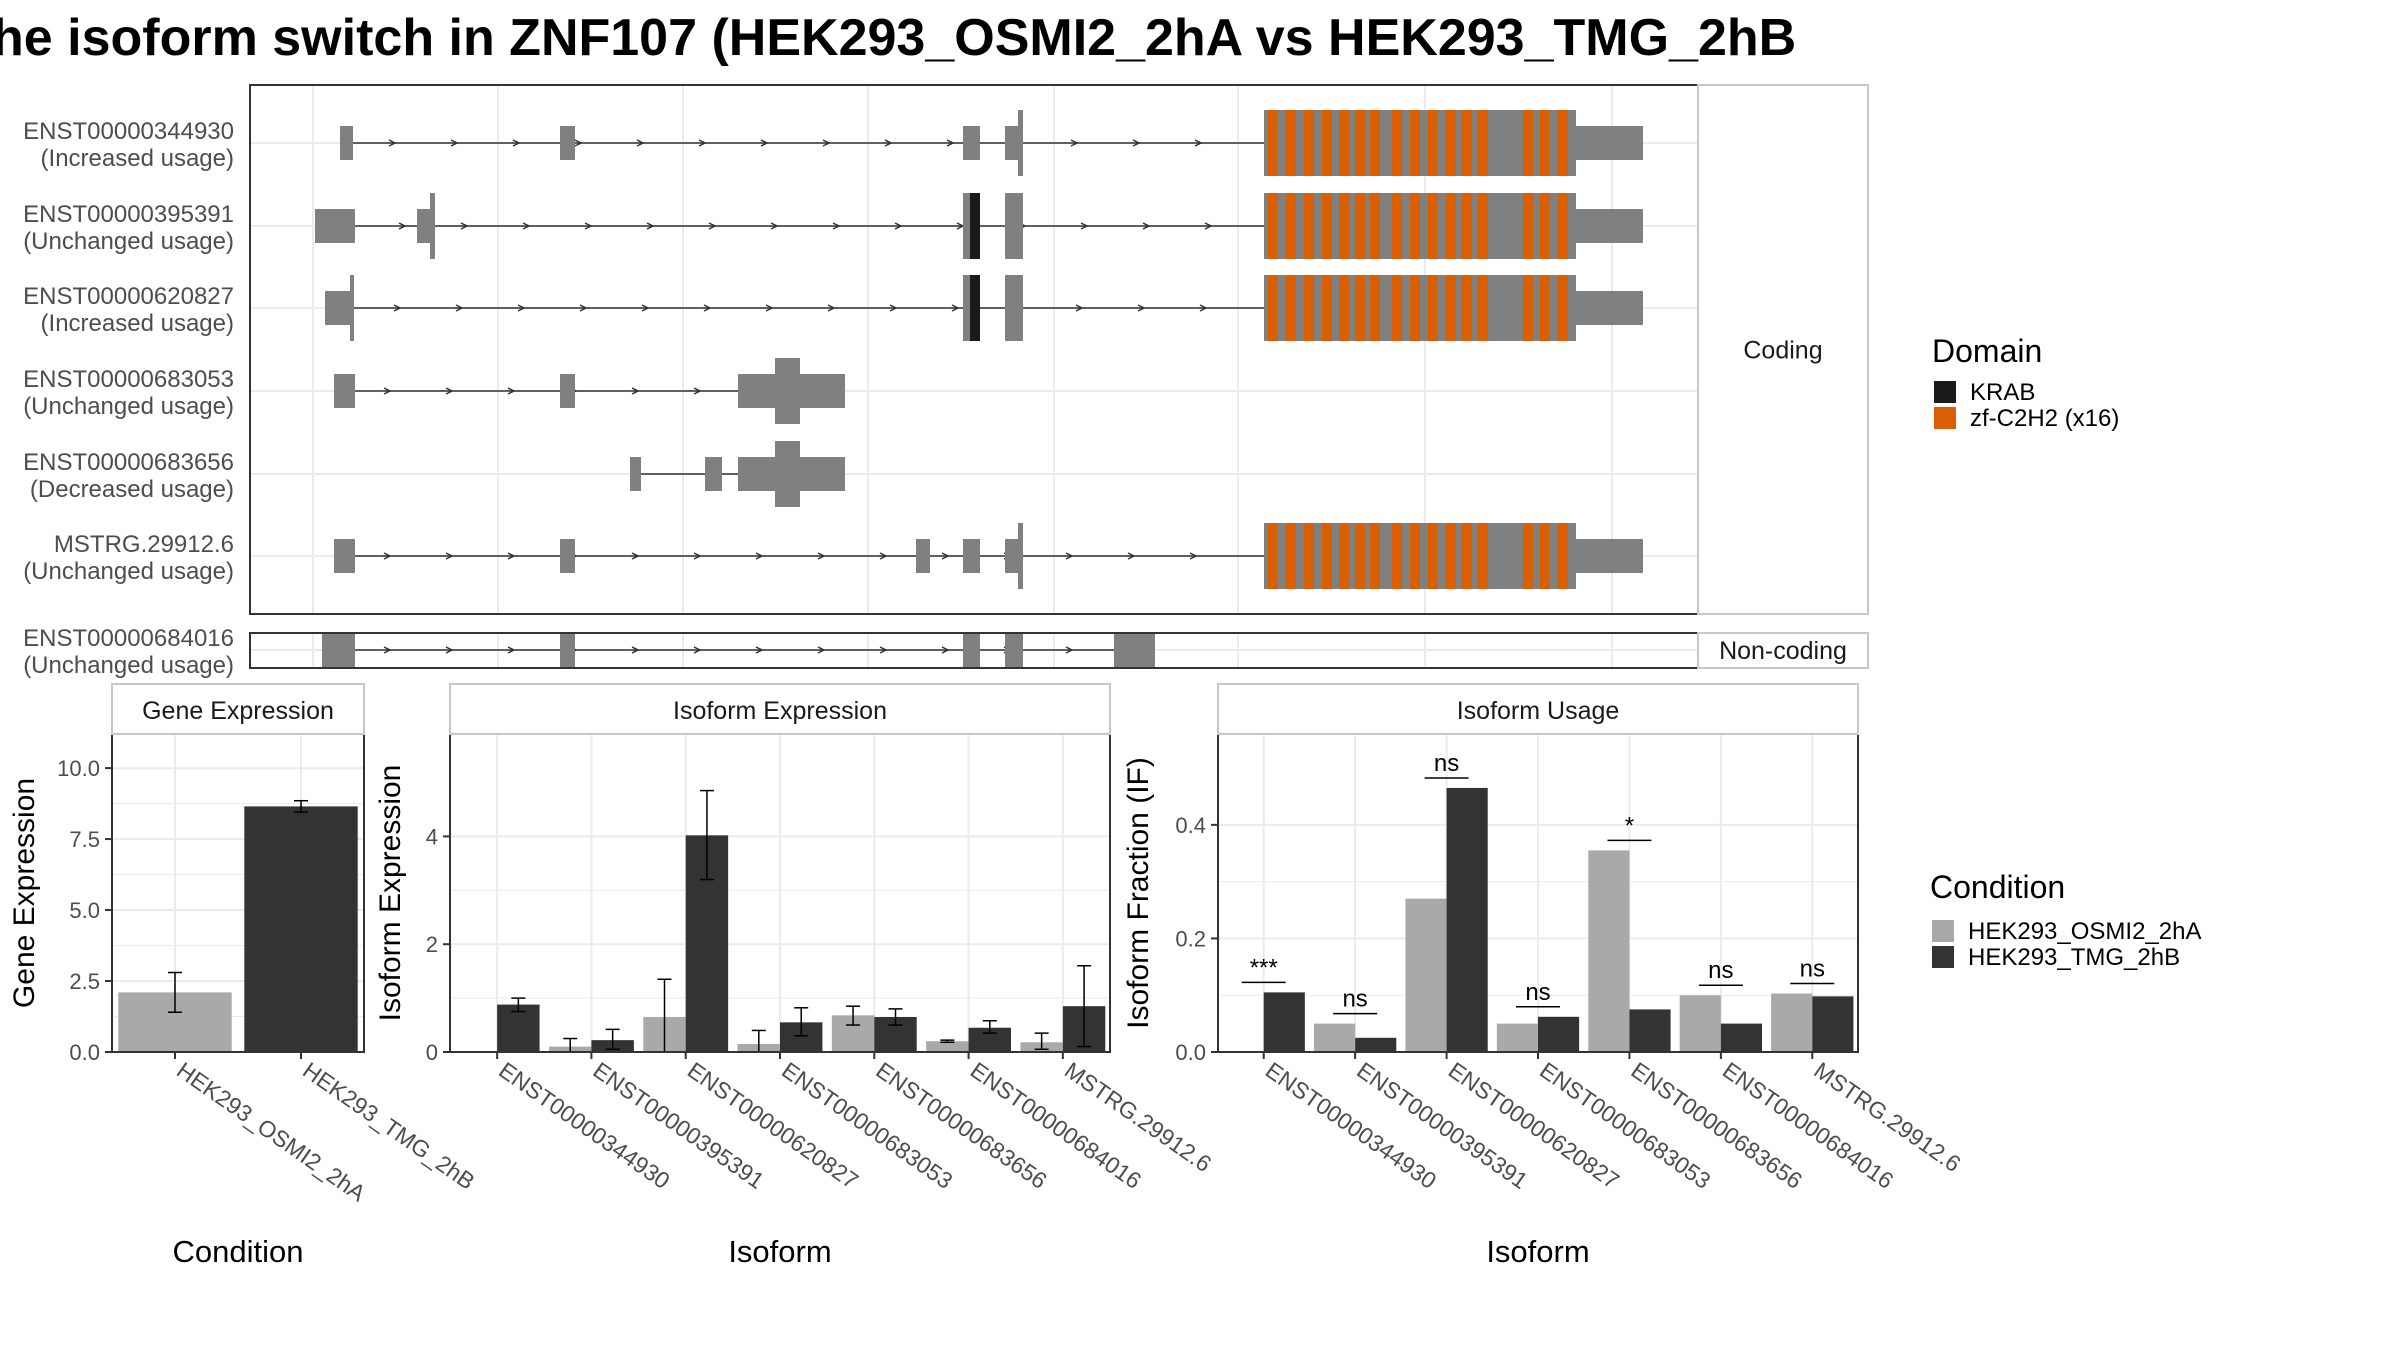  What do you see at coordinates (988, 556) in the screenshot?
I see `transcript-MSTRG.29912.6` at bounding box center [988, 556].